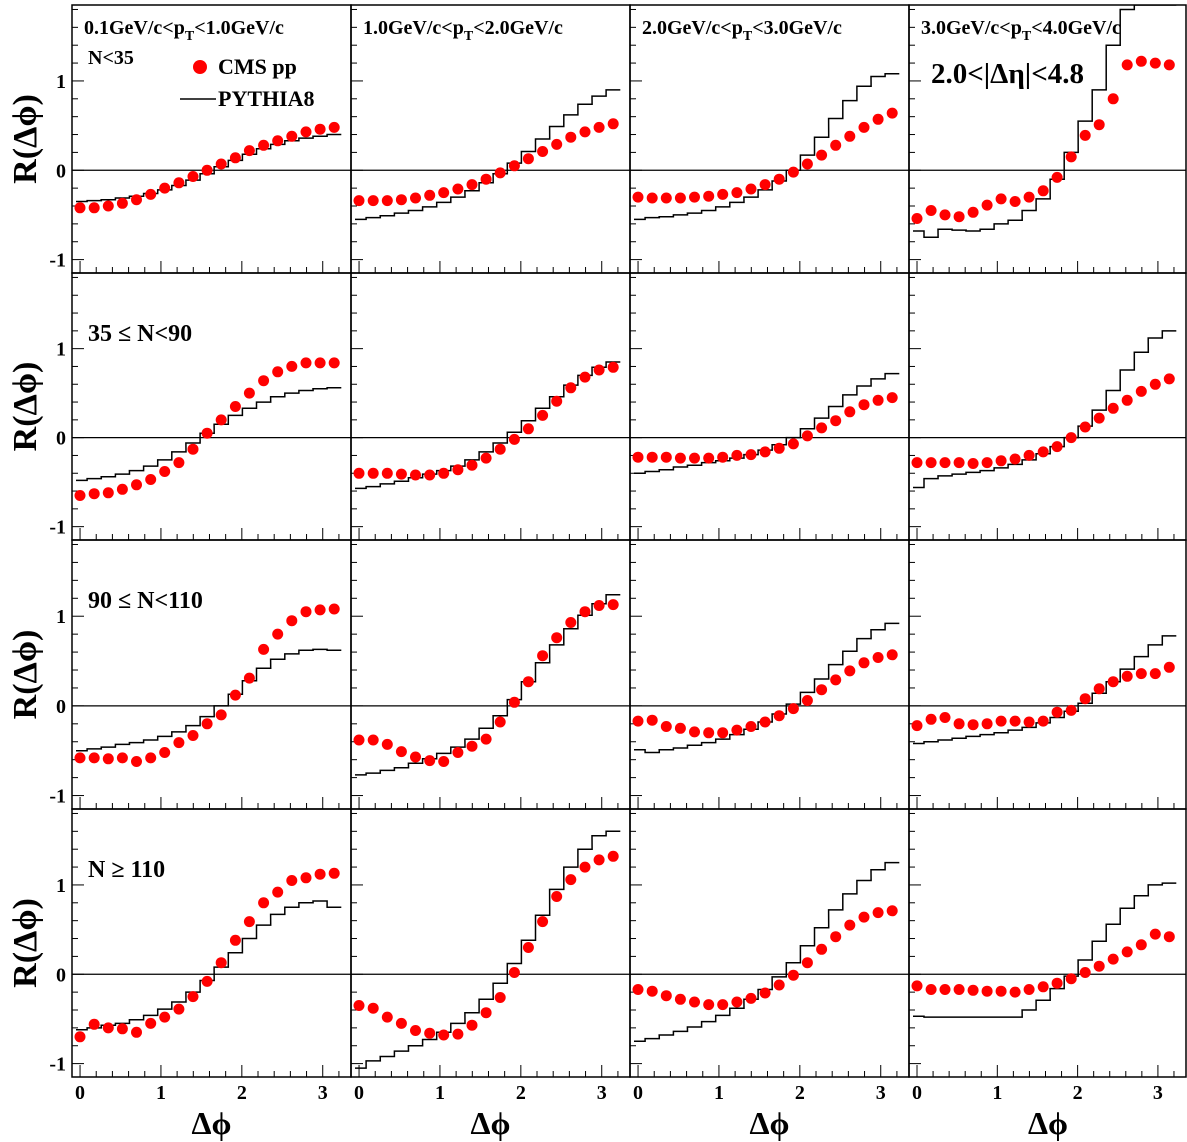 This screenshot has width=1187, height=1142. What do you see at coordinates (134, 28) in the screenshot?
I see `pt-bin-label-pre: 0.1GeV/c<p` at bounding box center [134, 28].